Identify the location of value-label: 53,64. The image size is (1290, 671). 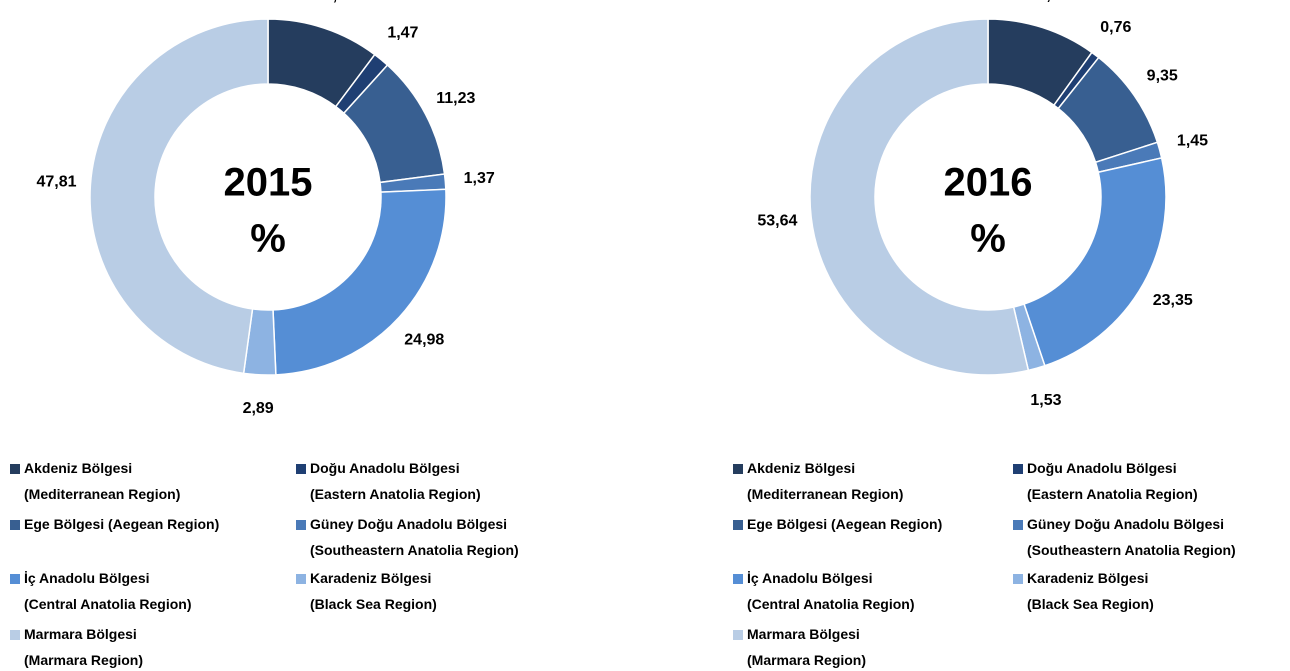
(777, 220).